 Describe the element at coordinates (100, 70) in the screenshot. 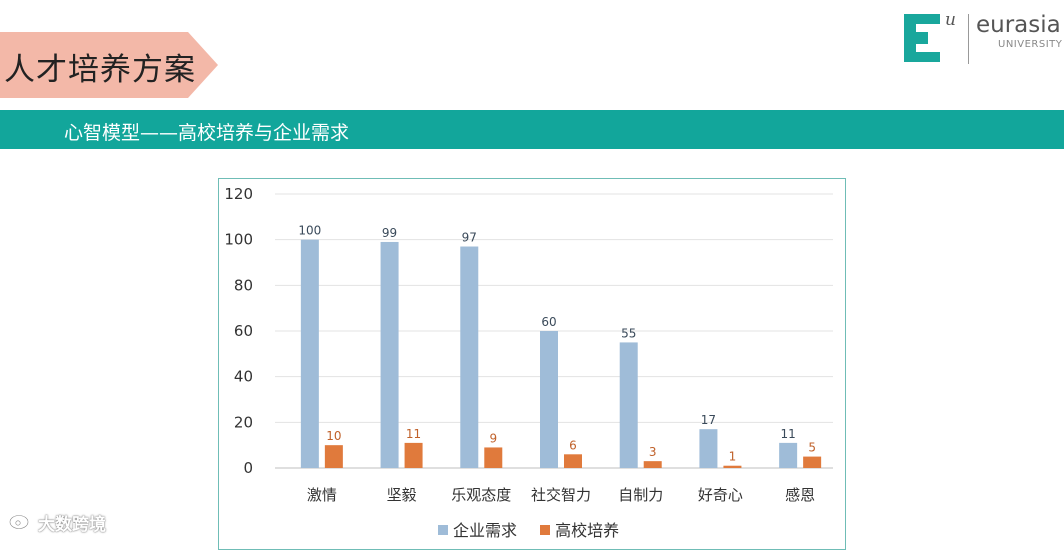

I see `page-title: 人才培养方案` at that location.